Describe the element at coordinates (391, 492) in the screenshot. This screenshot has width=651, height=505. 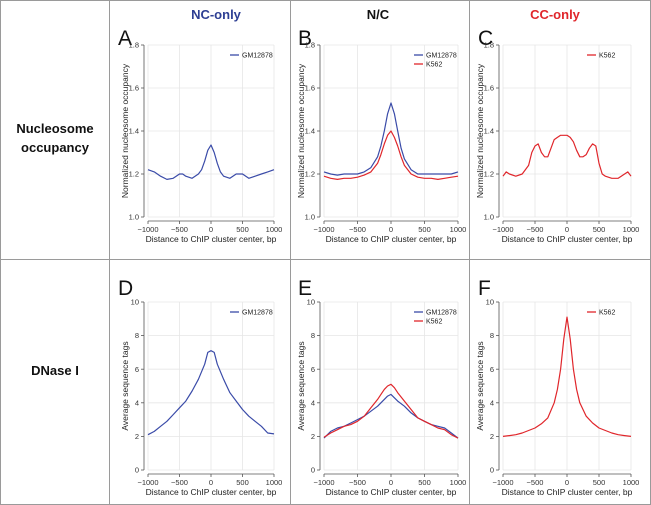
I see `x-axis-title-e: Distance to ChIP cluster center, bp` at that location.